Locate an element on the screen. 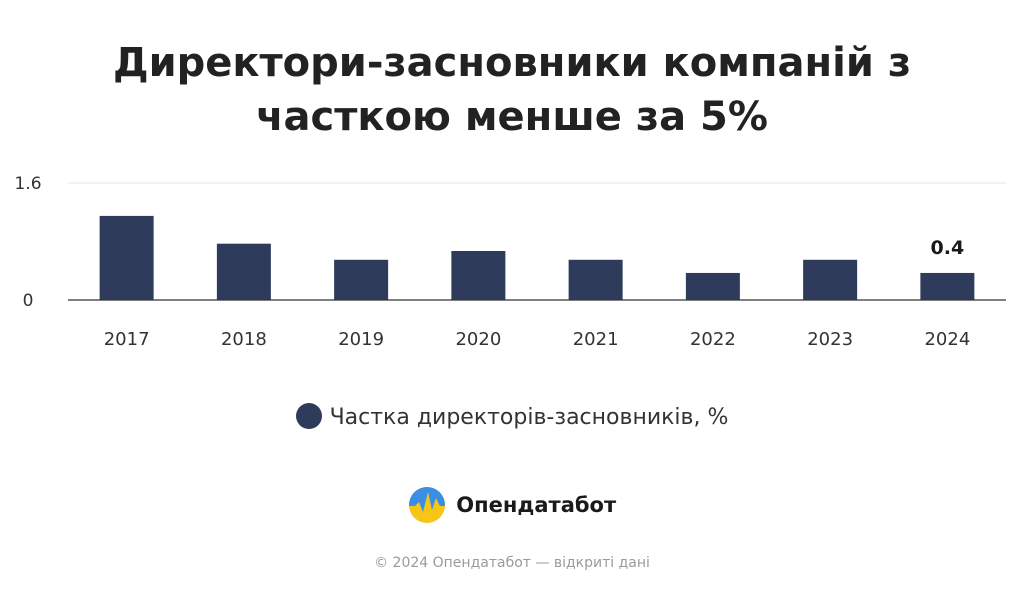 Image resolution: width=1024 pixels, height=597 pixels. x-tick-label: 2024 is located at coordinates (947, 339).